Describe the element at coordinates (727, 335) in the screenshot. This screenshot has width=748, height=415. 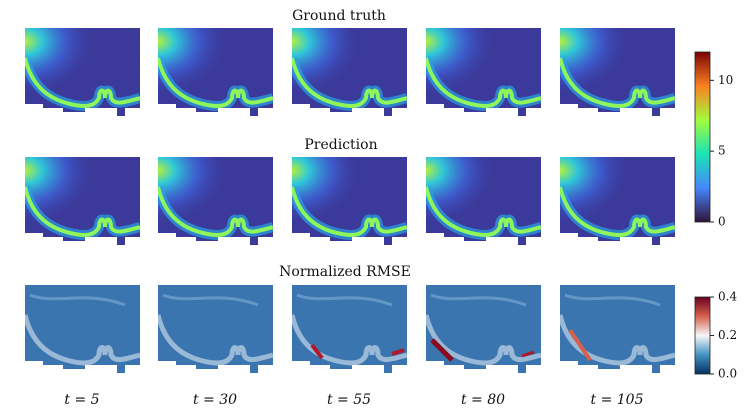
I see `tick-label: 0.2` at that location.